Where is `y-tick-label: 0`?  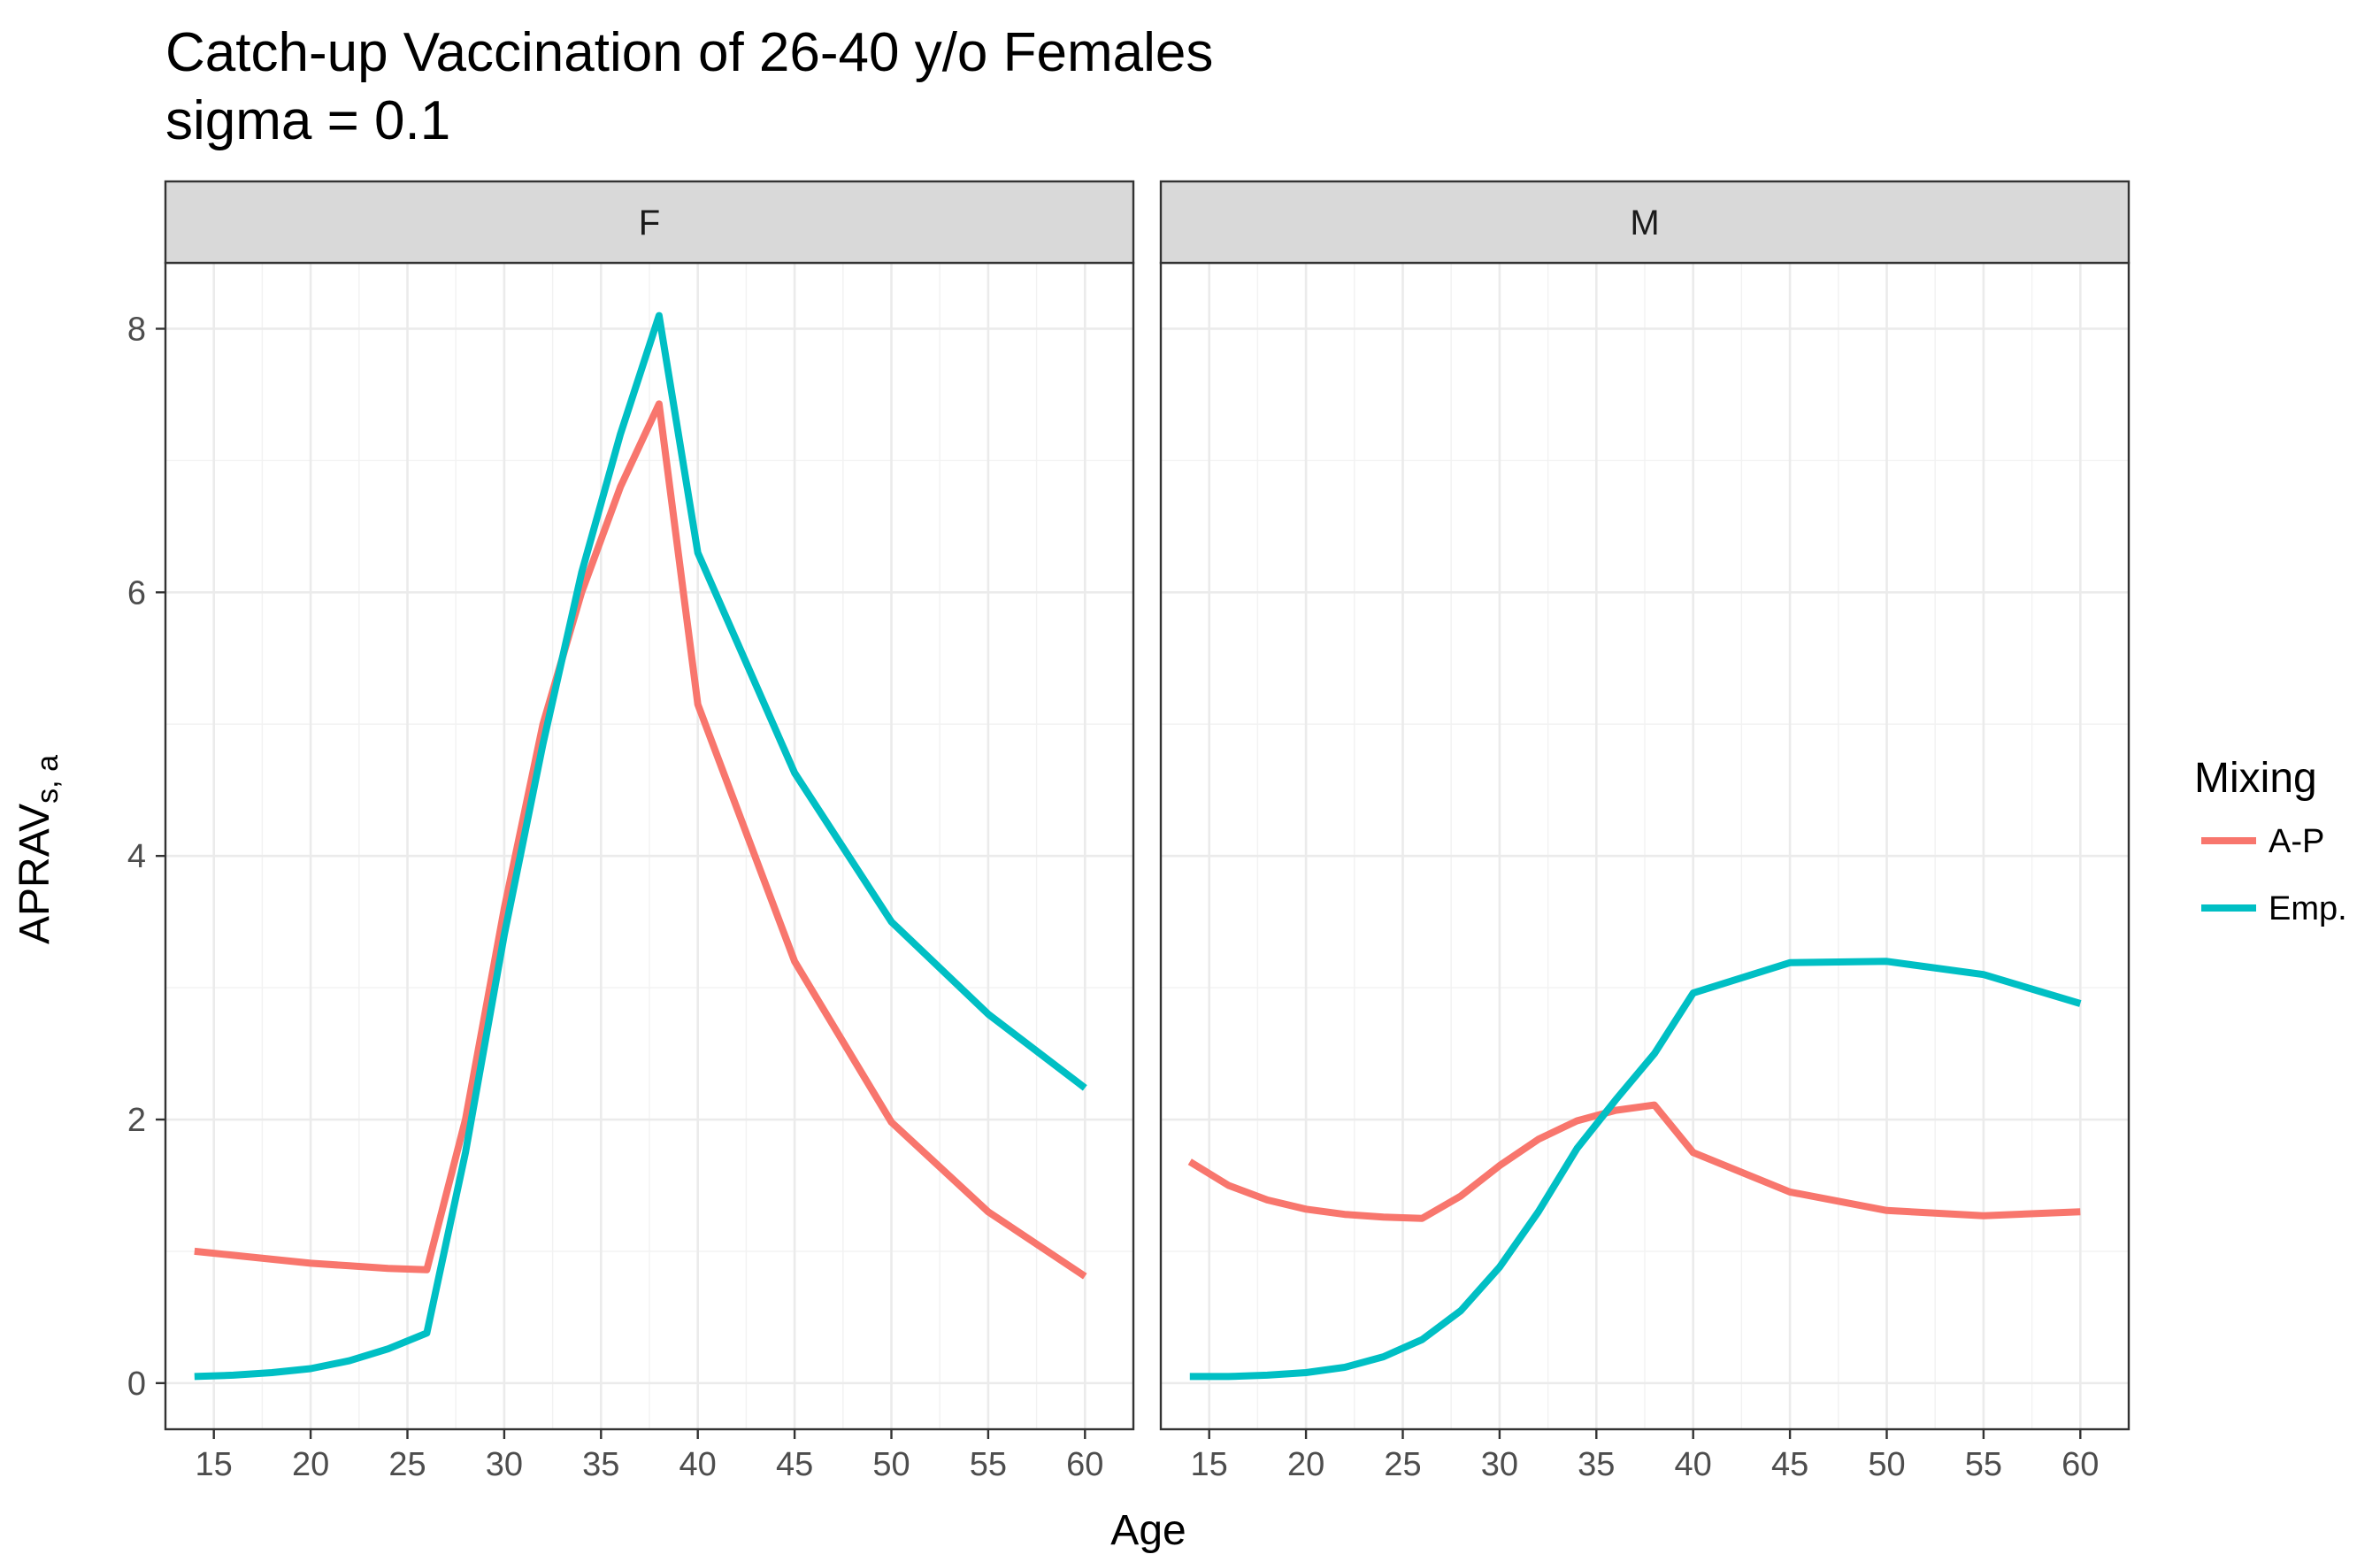 y-tick-label: 0 is located at coordinates (136, 1384).